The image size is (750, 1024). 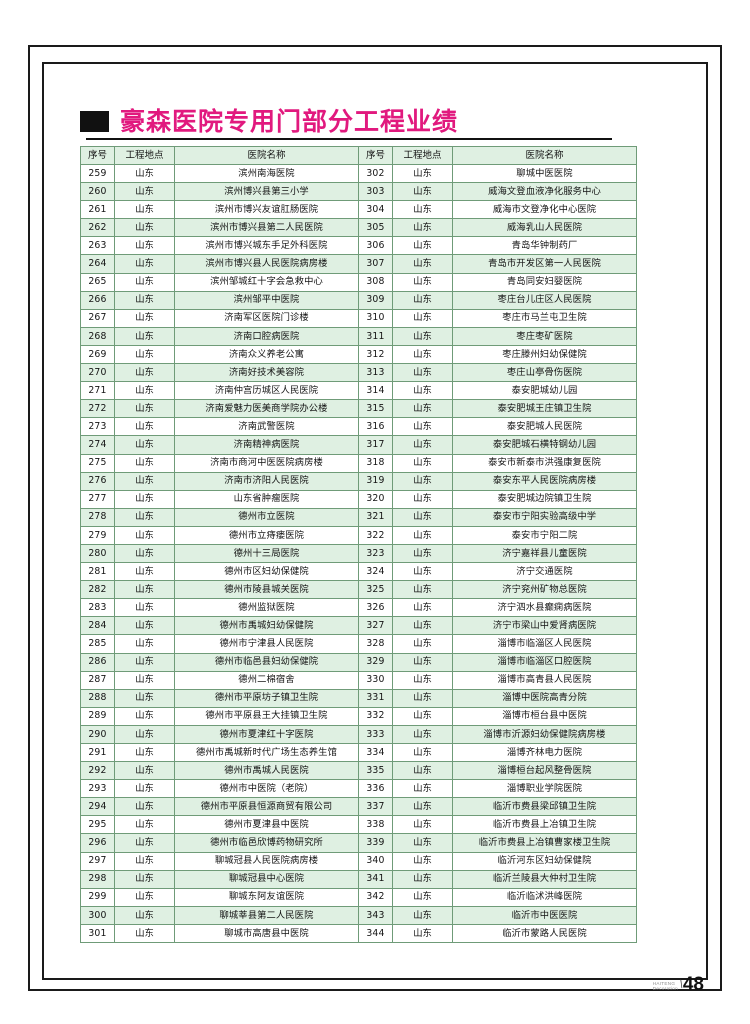 I want to click on table-row: 285 山东 德州市宁津县人民医院 328 山东 淄博市临淄区人民医院, so click(x=358, y=644).